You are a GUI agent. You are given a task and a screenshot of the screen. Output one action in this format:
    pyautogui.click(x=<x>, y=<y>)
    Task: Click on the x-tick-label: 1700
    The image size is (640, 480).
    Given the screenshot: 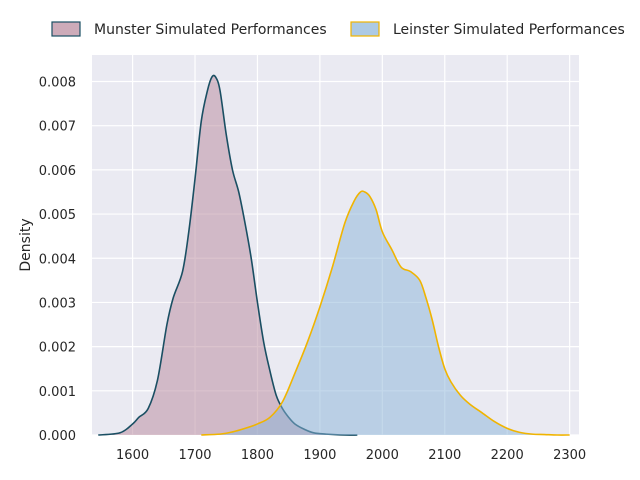 What is the action you would take?
    pyautogui.click(x=194, y=455)
    